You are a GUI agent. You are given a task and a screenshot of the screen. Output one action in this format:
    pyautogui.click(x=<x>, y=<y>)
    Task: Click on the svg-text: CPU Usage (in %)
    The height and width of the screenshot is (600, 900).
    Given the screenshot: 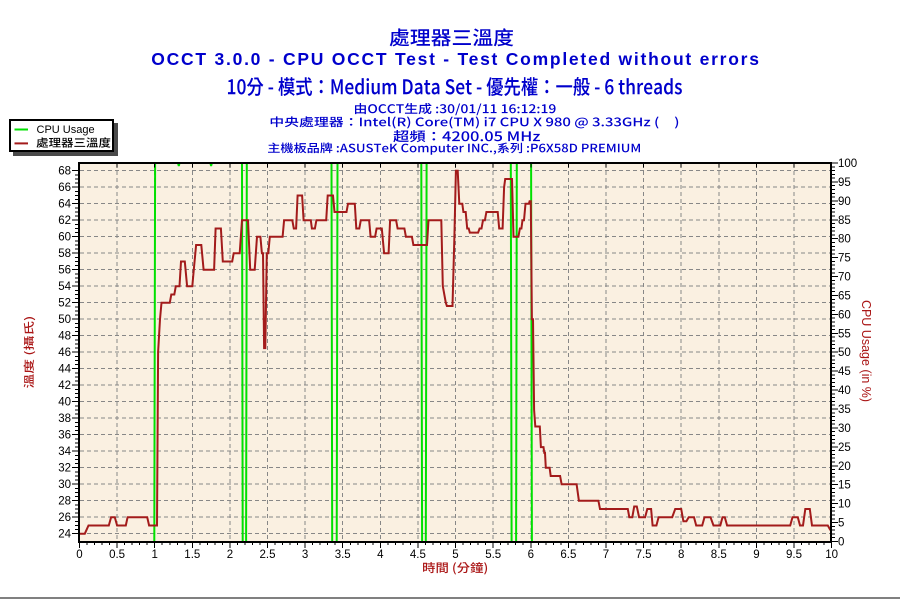 What is the action you would take?
    pyautogui.click(x=866, y=351)
    